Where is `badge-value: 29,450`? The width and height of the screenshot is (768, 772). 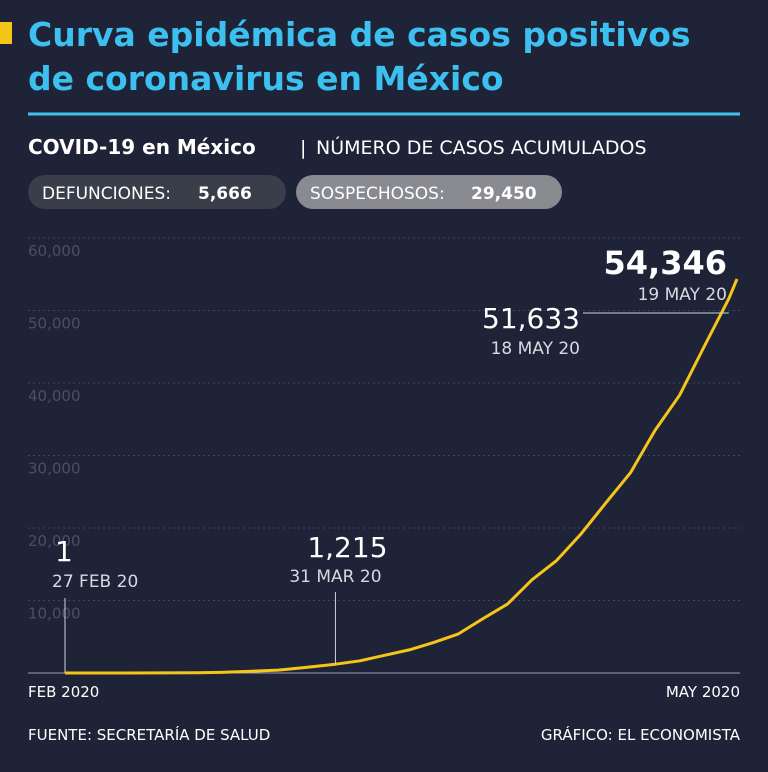
badge-value: 29,450 is located at coordinates (504, 194).